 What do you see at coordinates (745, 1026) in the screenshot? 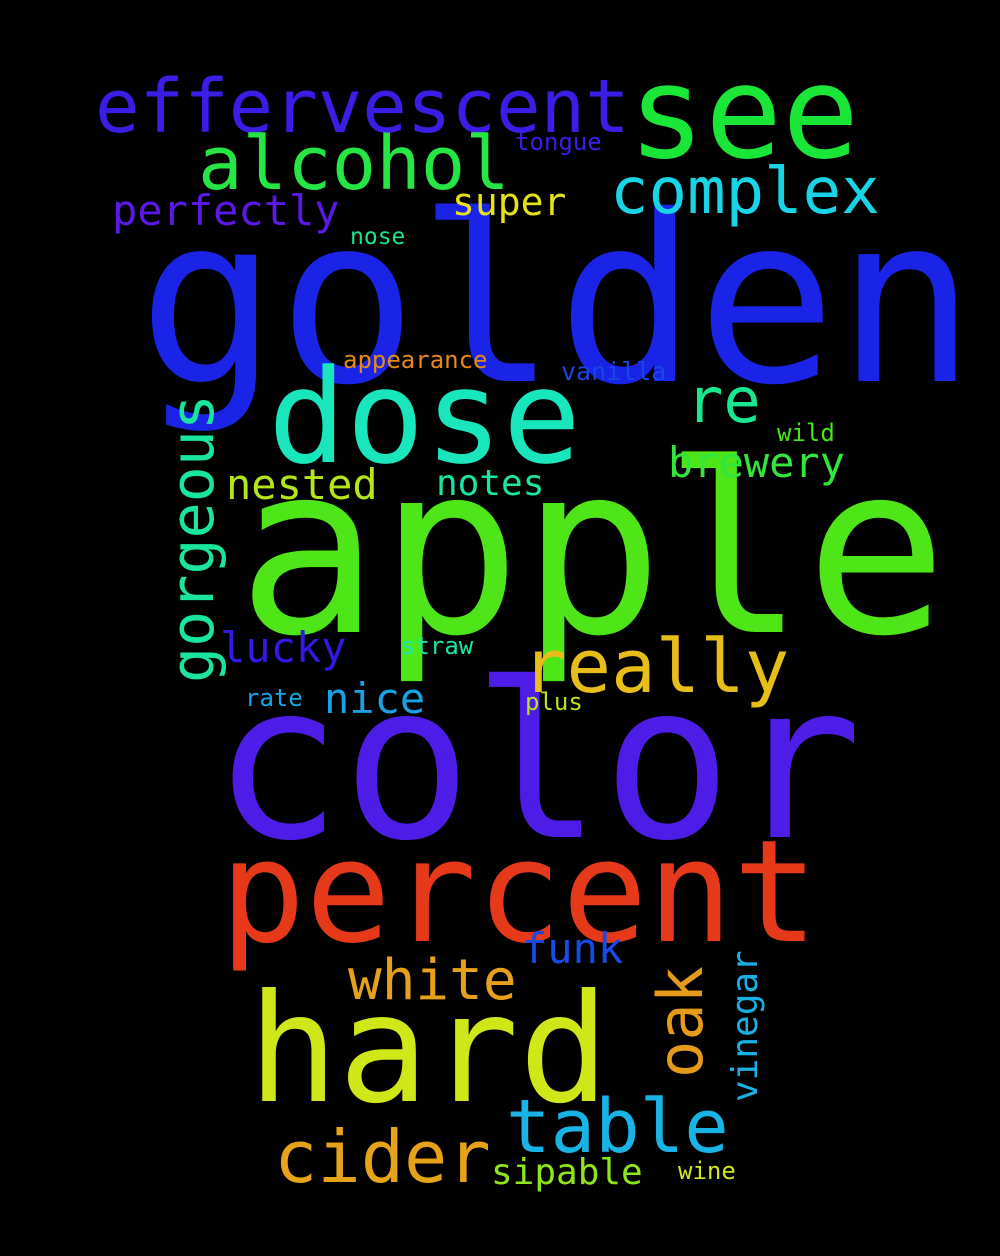
I see `word-vinegar: vinegar` at bounding box center [745, 1026].